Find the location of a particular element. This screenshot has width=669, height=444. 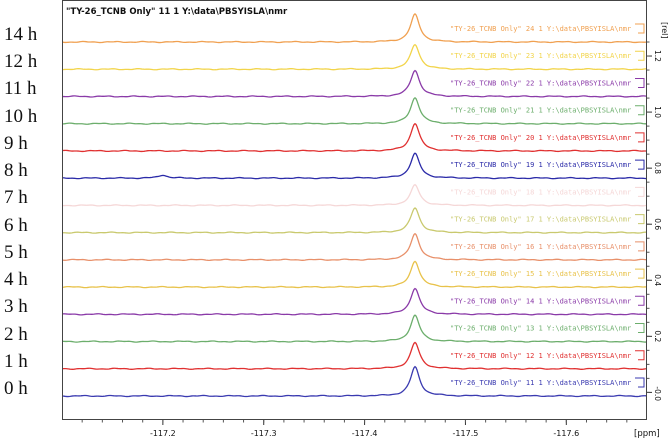

y-tick-label: 0.8 is located at coordinates (657, 168).